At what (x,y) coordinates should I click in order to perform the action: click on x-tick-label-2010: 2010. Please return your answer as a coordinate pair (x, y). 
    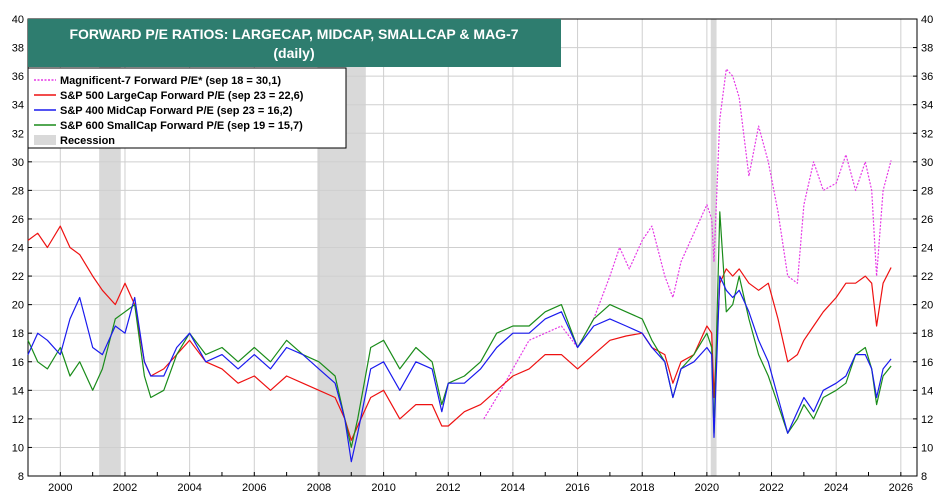
    Looking at the image, I should click on (383, 488).